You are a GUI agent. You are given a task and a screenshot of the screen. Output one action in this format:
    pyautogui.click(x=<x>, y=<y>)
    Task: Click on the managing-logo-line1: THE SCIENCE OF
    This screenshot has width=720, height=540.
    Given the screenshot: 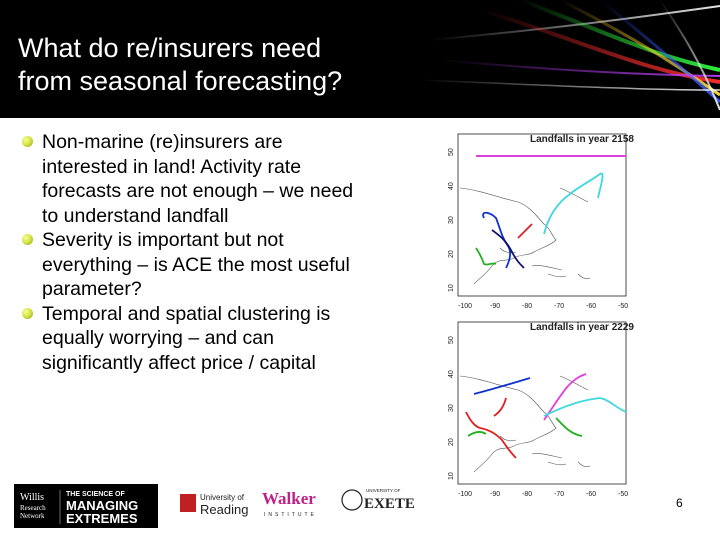 What is the action you would take?
    pyautogui.click(x=95, y=494)
    